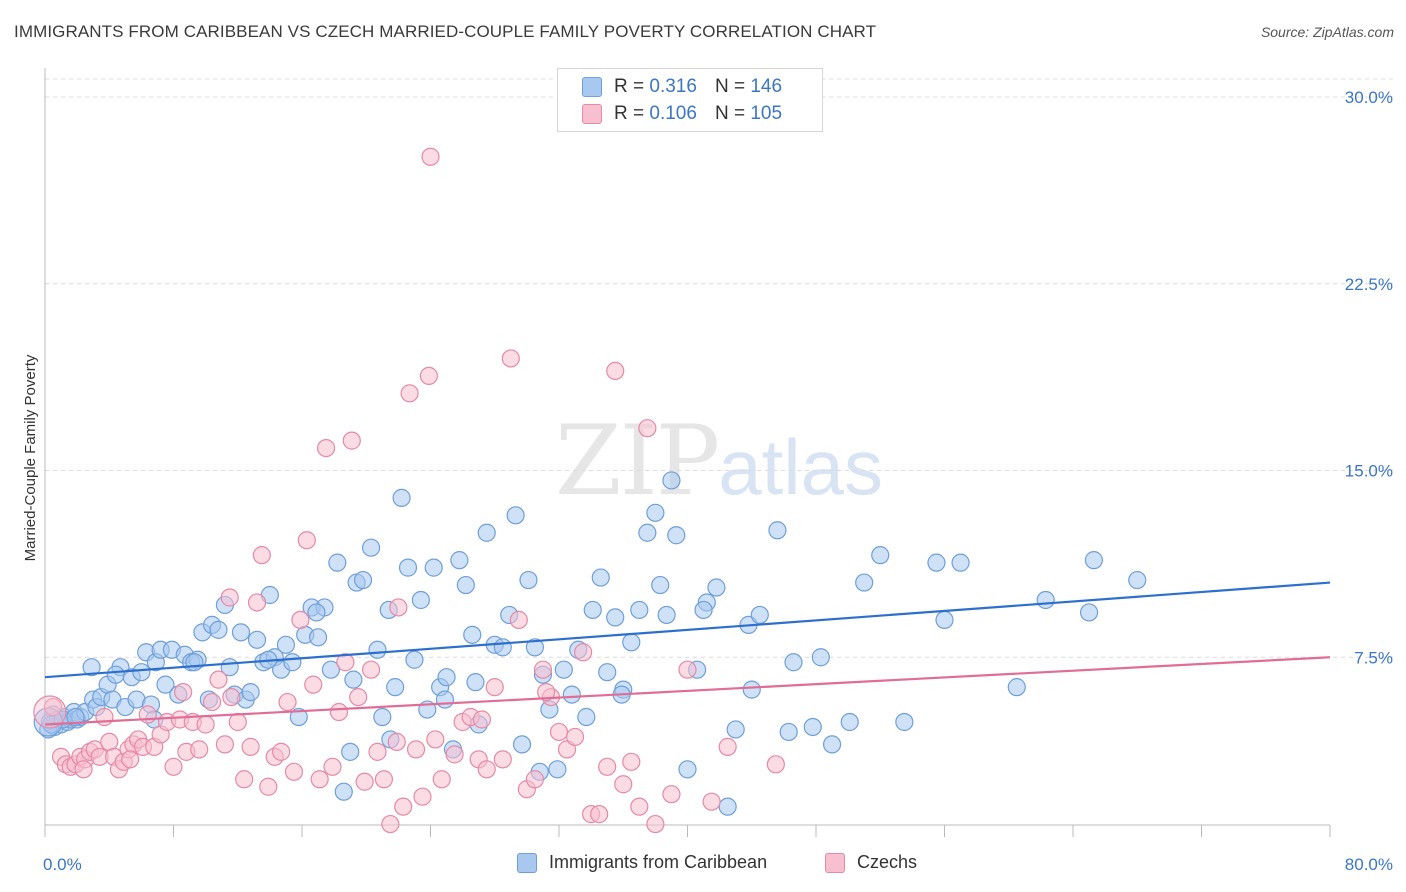 The height and width of the screenshot is (892, 1406). What do you see at coordinates (1369, 471) in the screenshot?
I see `y-tick-label-1: 15.0%` at bounding box center [1369, 471].